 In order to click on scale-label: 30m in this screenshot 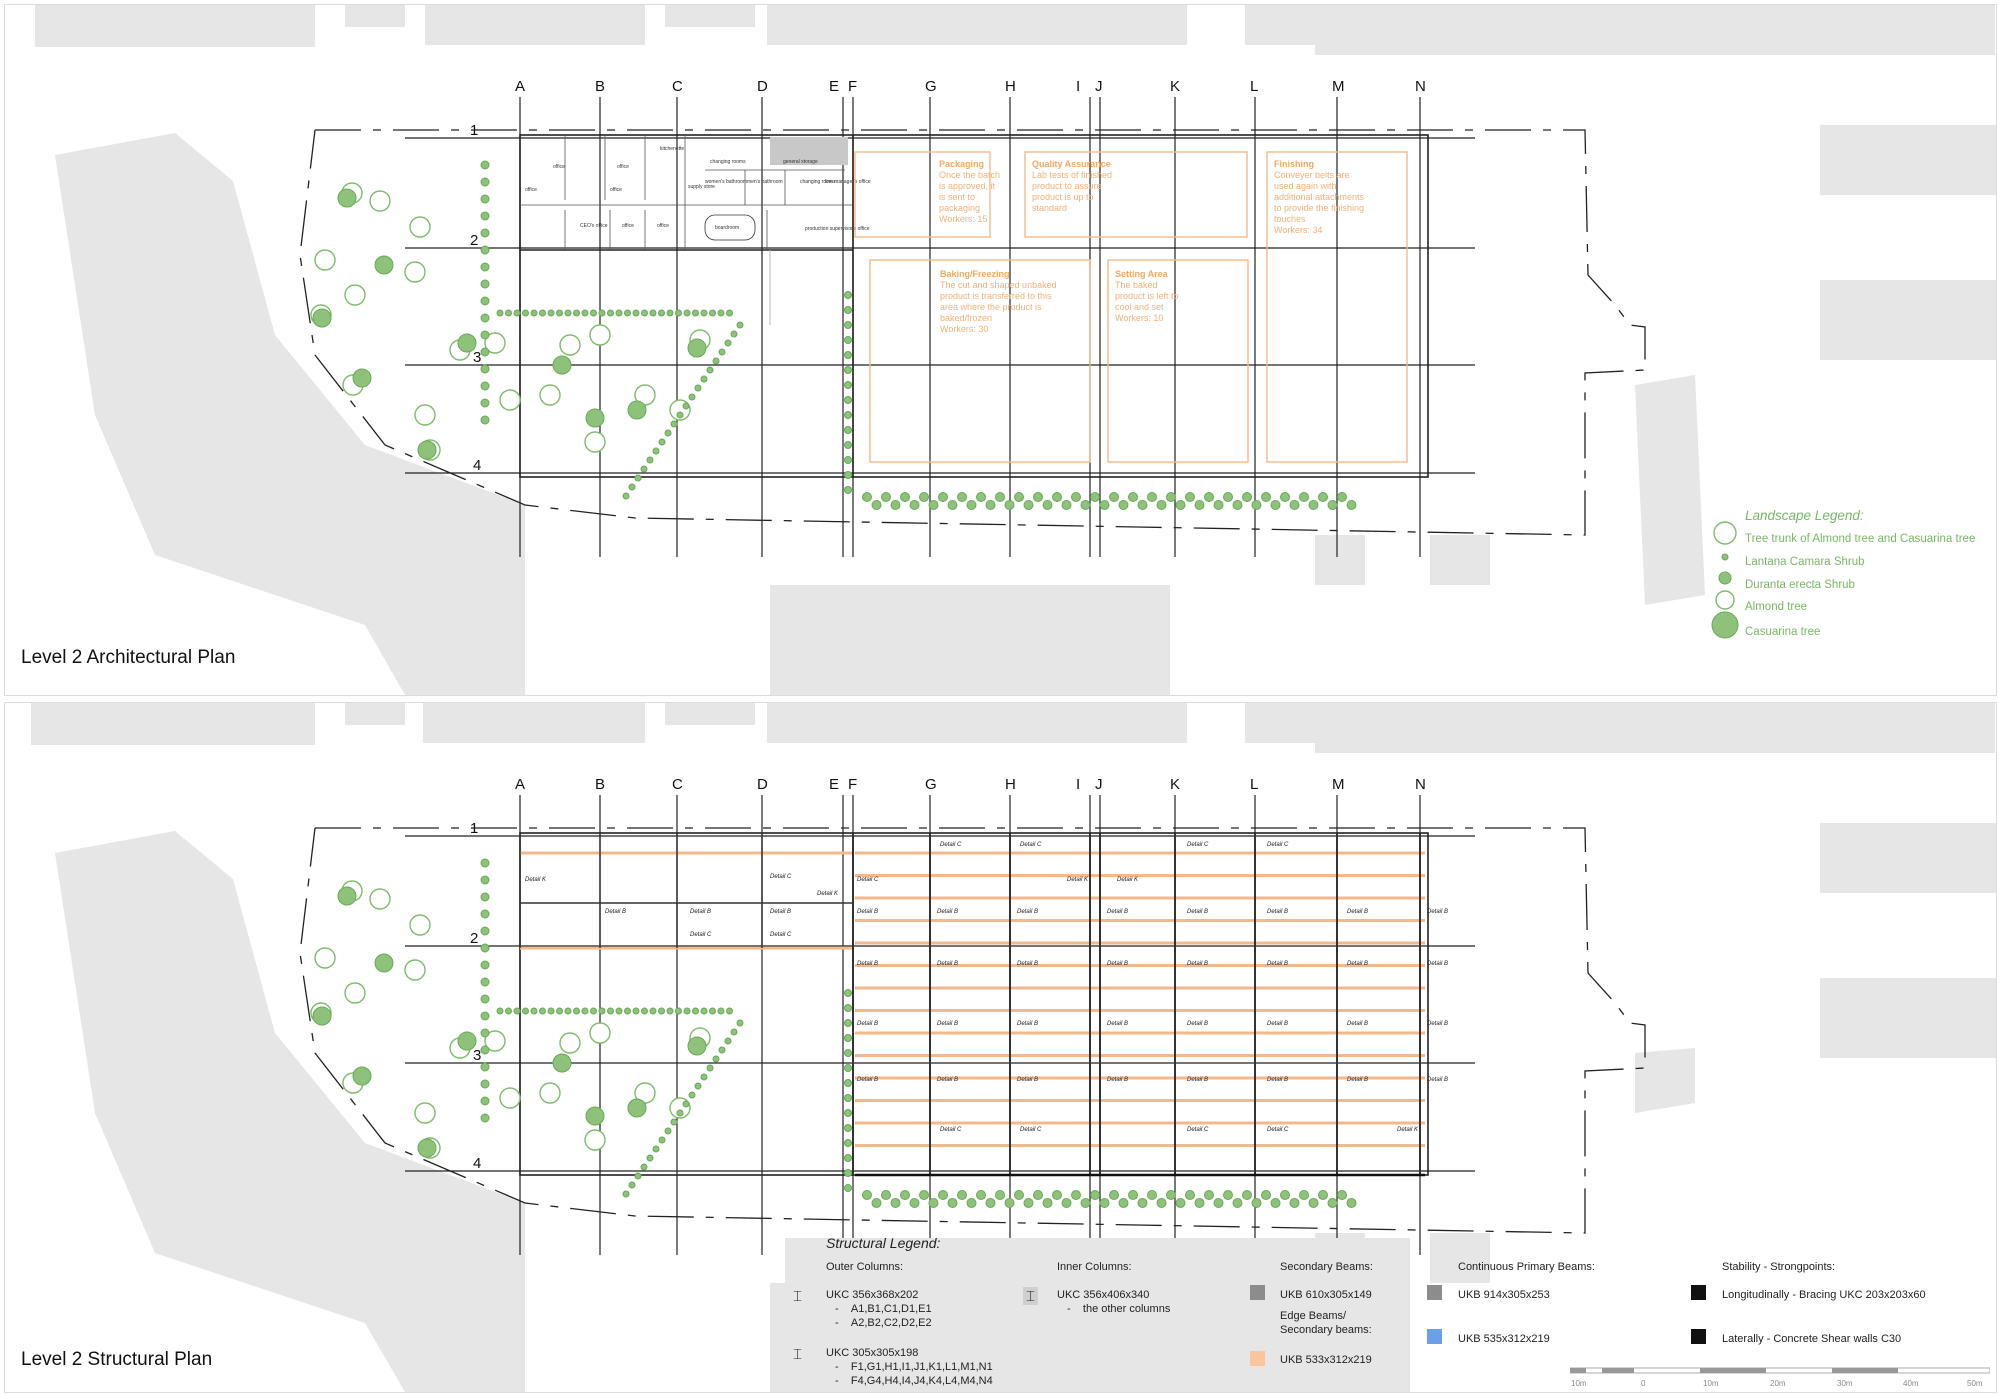, I will do `click(1845, 1383)`.